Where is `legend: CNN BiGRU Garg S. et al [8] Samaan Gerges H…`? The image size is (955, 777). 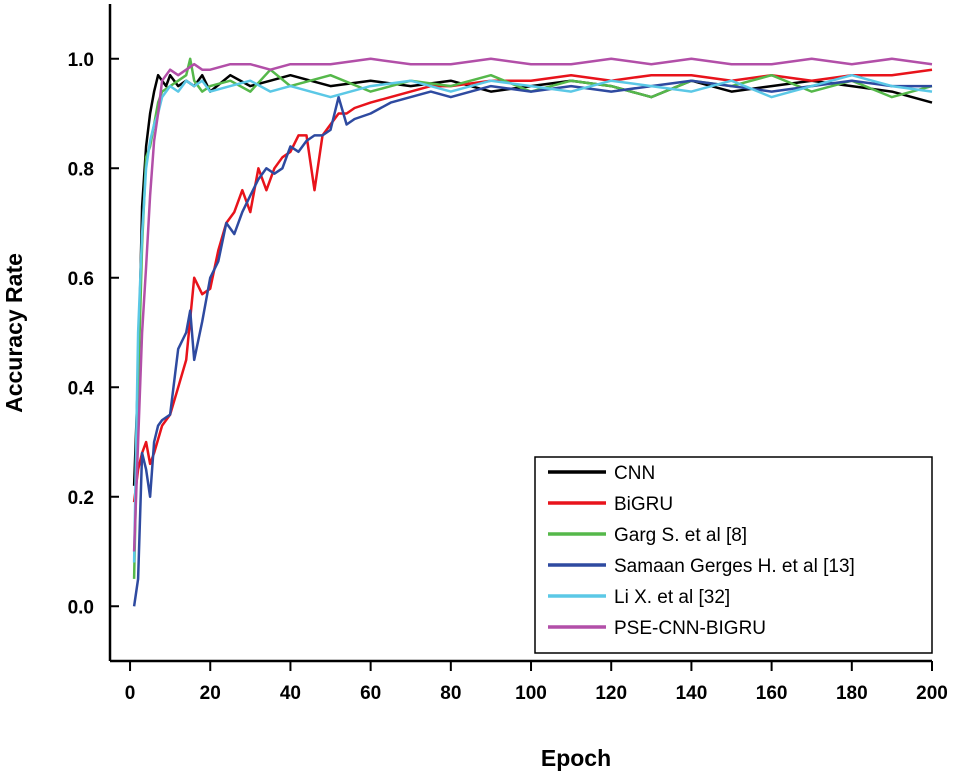 legend: CNN BiGRU Garg S. et al [8] Samaan Gerges H… is located at coordinates (733, 555).